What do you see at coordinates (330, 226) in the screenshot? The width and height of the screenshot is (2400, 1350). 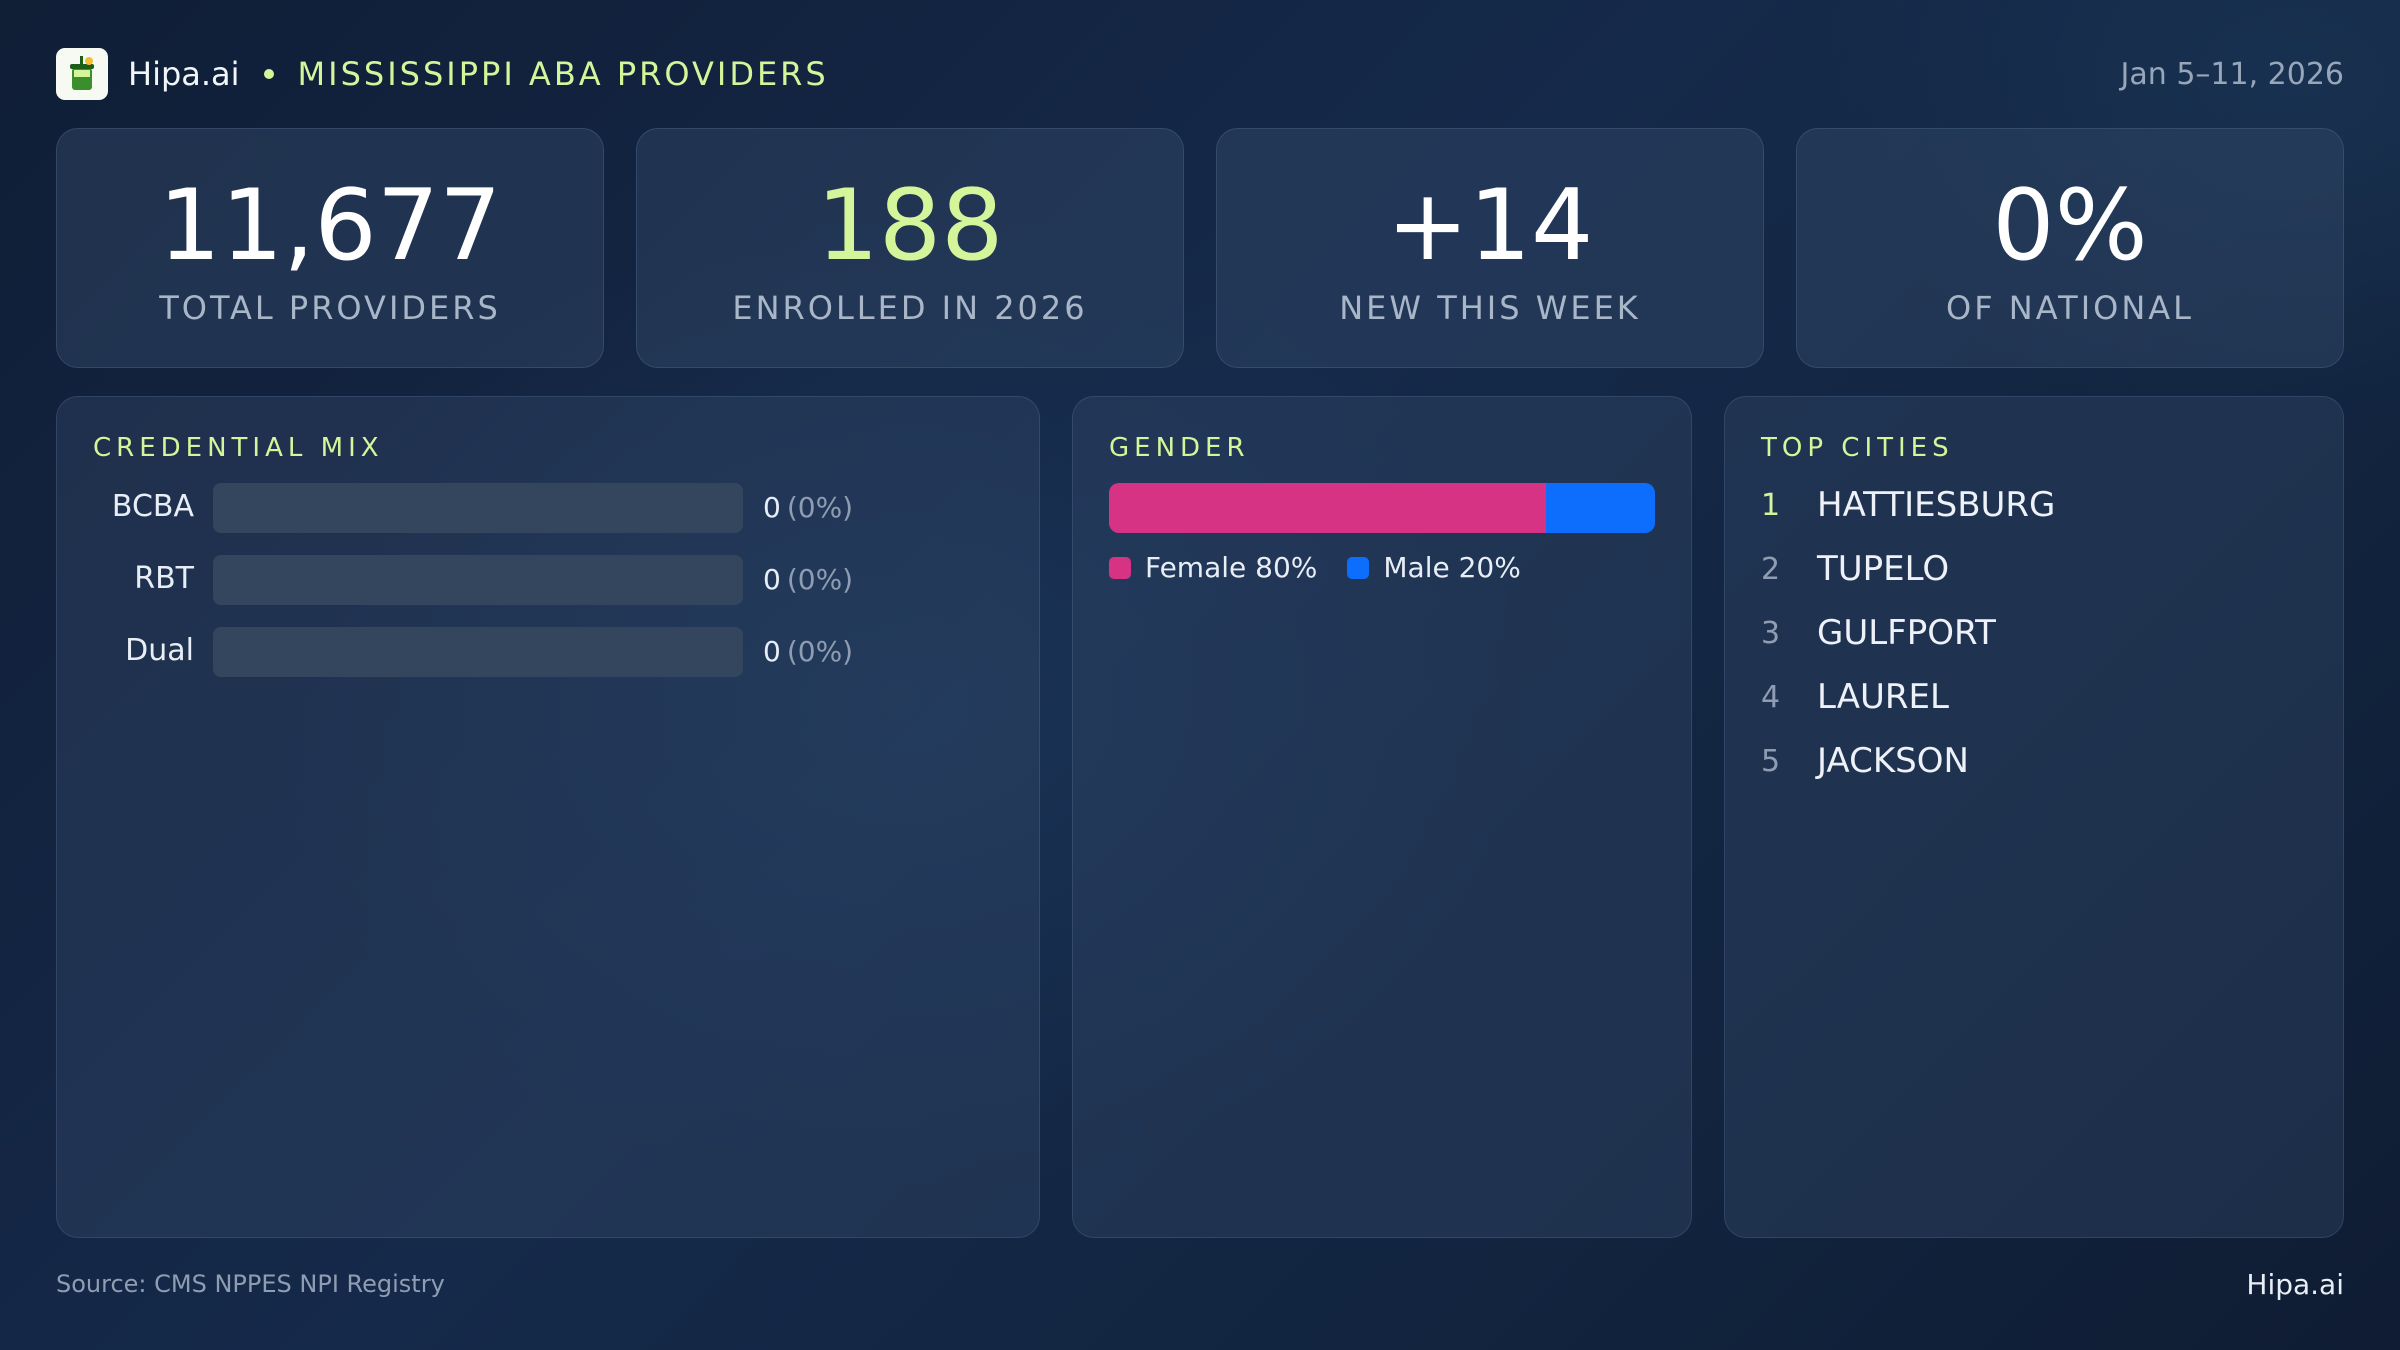 I see `kpi-value: 11,677` at bounding box center [330, 226].